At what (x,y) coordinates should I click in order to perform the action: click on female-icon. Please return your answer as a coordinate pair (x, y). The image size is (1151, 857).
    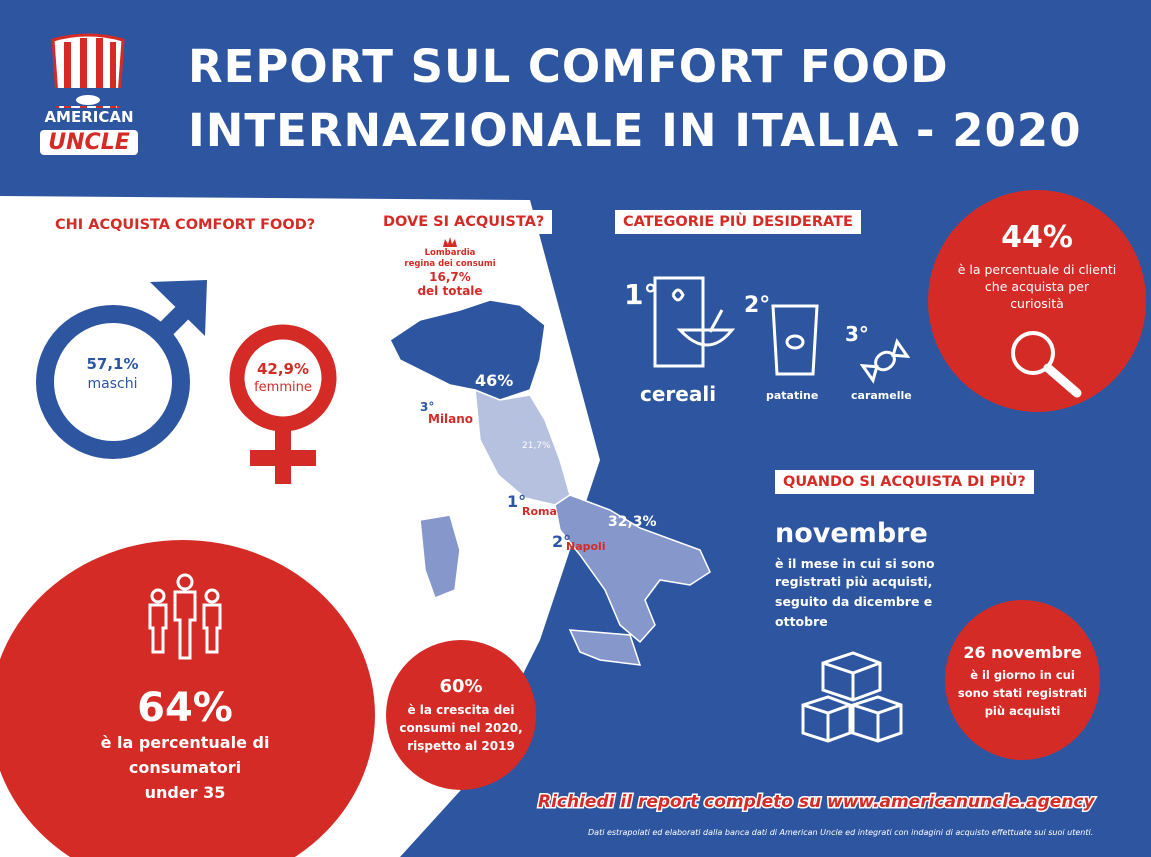
    Looking at the image, I should click on (283, 404).